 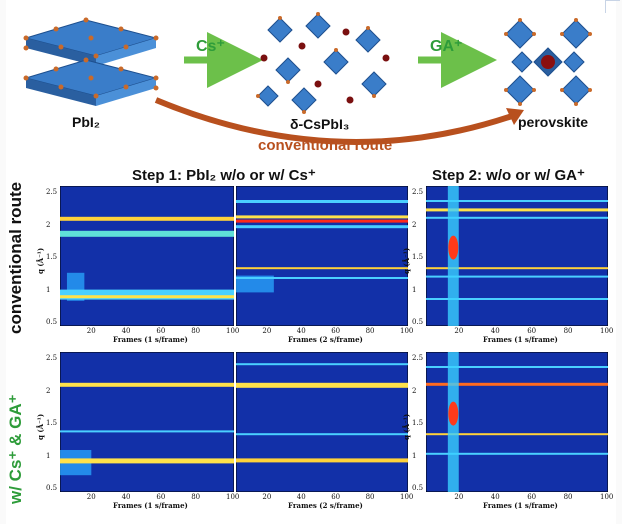 I want to click on route-label: conventional route, so click(x=325, y=145).